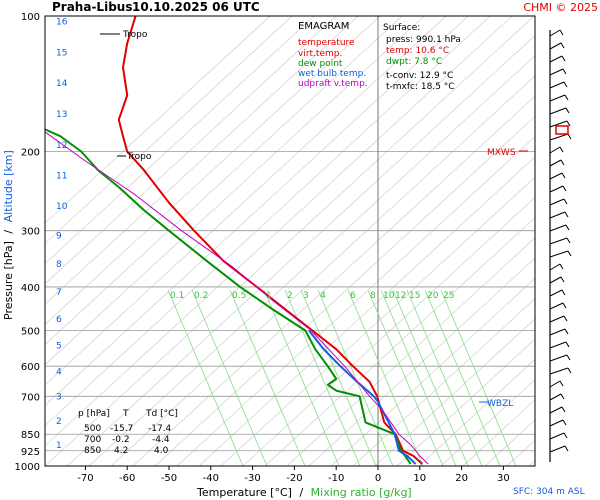  What do you see at coordinates (361, 492) in the screenshot?
I see `x-label-mix: Mixing ratio [g/kg]` at bounding box center [361, 492].